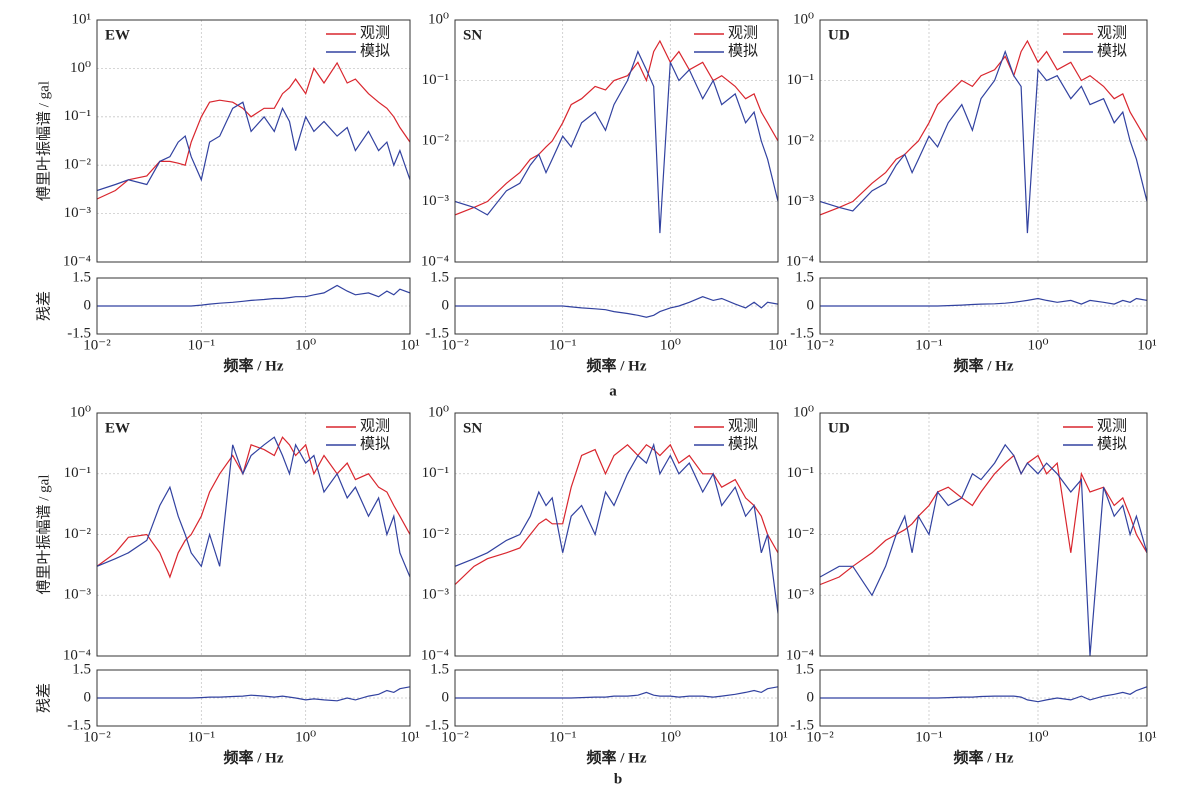 The image size is (1186, 791). Describe the element at coordinates (82, 19) in the screenshot. I see `y-tick-label: 10¹` at that location.